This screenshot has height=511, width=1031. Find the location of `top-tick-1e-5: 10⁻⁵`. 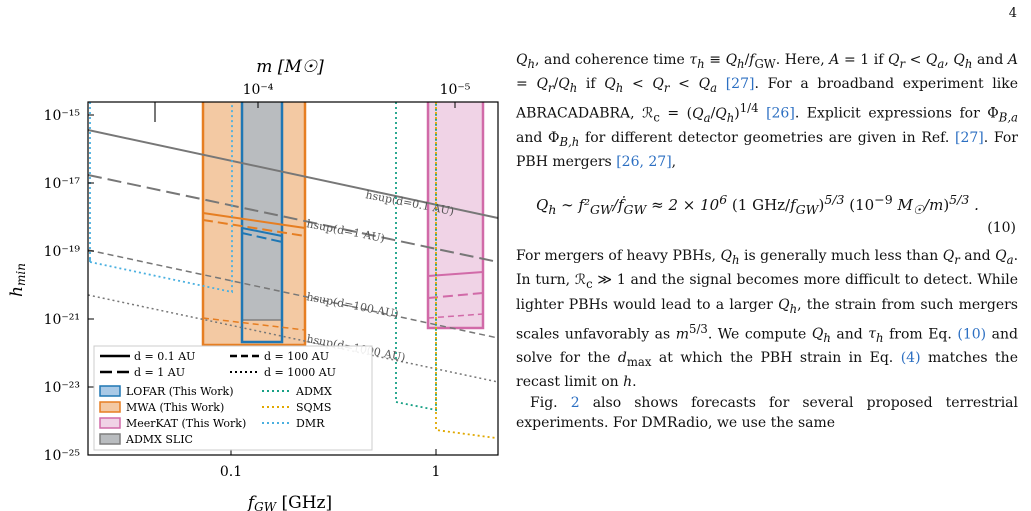

top-tick-1e-5: 10⁻⁵ is located at coordinates (455, 90).